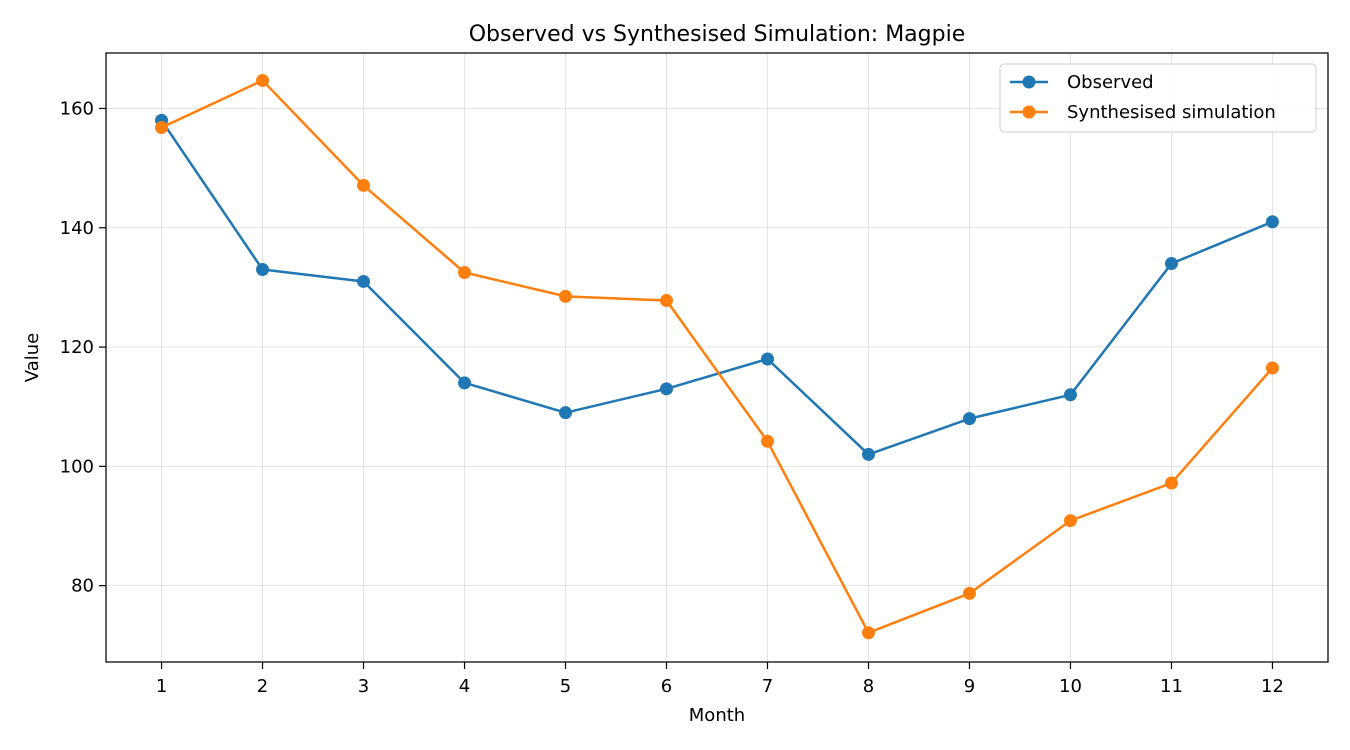  I want to click on legend-item: Synthesised simulation, so click(1143, 112).